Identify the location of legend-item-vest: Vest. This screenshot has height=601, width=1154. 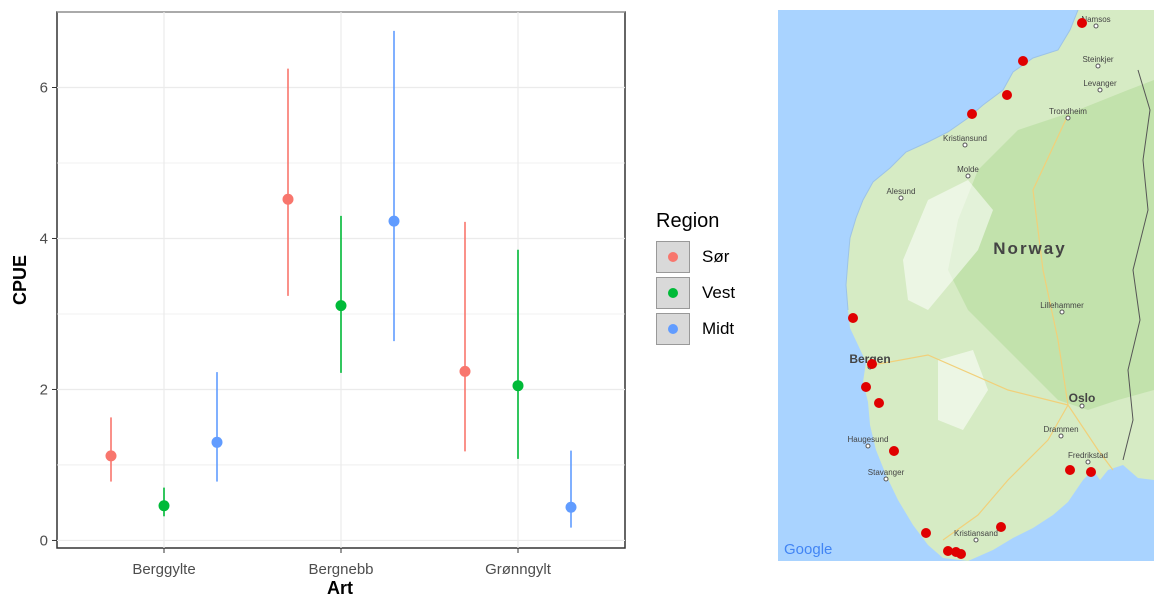
(695, 293).